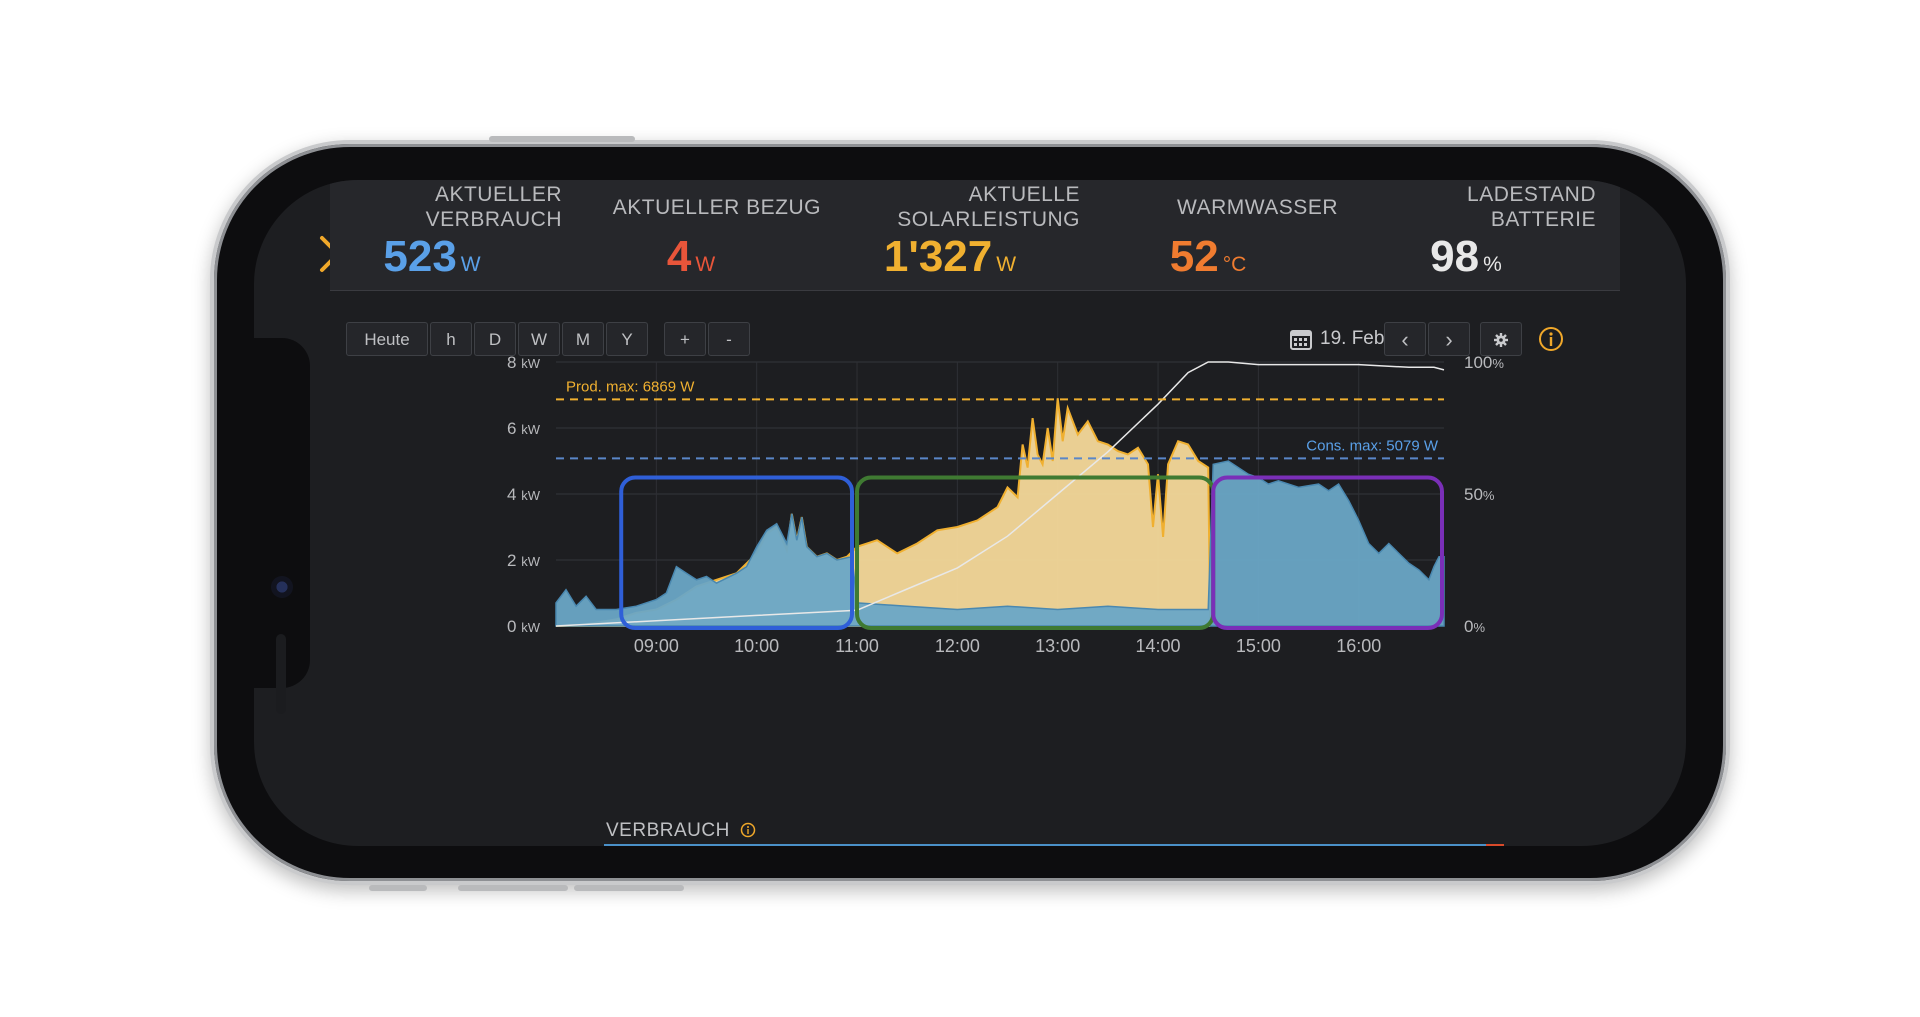 The width and height of the screenshot is (1920, 1017). I want to click on x-tick-label: 16:00, so click(1358, 646).